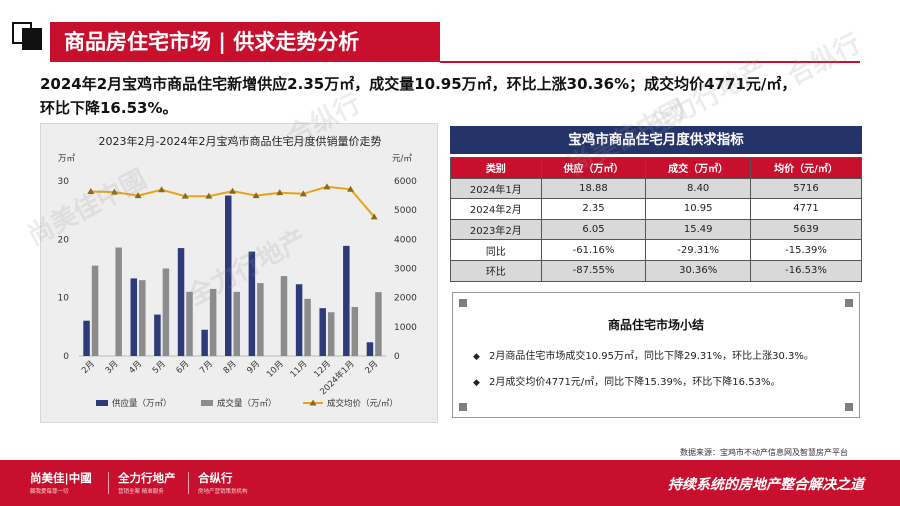 The width and height of the screenshot is (900, 506). What do you see at coordinates (806, 250) in the screenshot?
I see `table-cell: -15.39%` at bounding box center [806, 250].